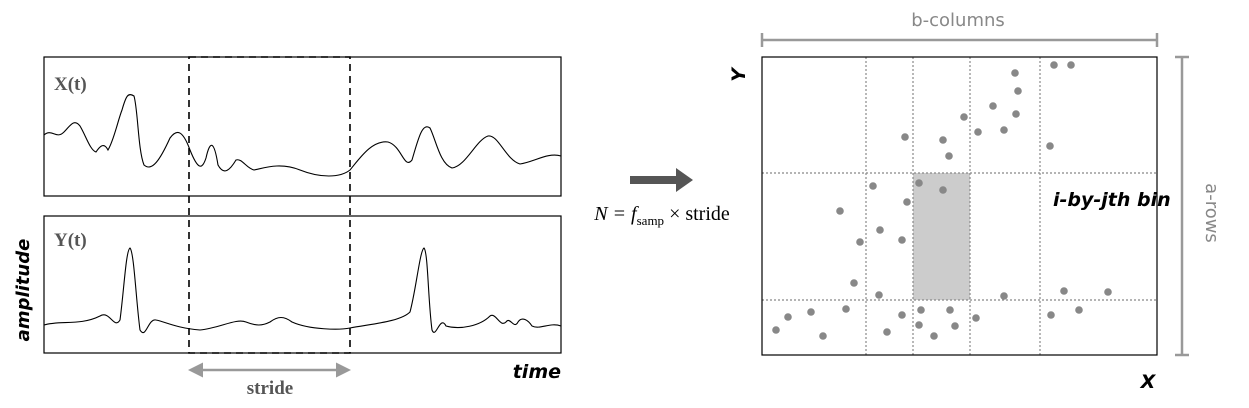 Image resolution: width=1249 pixels, height=408 pixels. What do you see at coordinates (1211, 213) in the screenshot?
I see `rows-label: a-rows` at bounding box center [1211, 213].